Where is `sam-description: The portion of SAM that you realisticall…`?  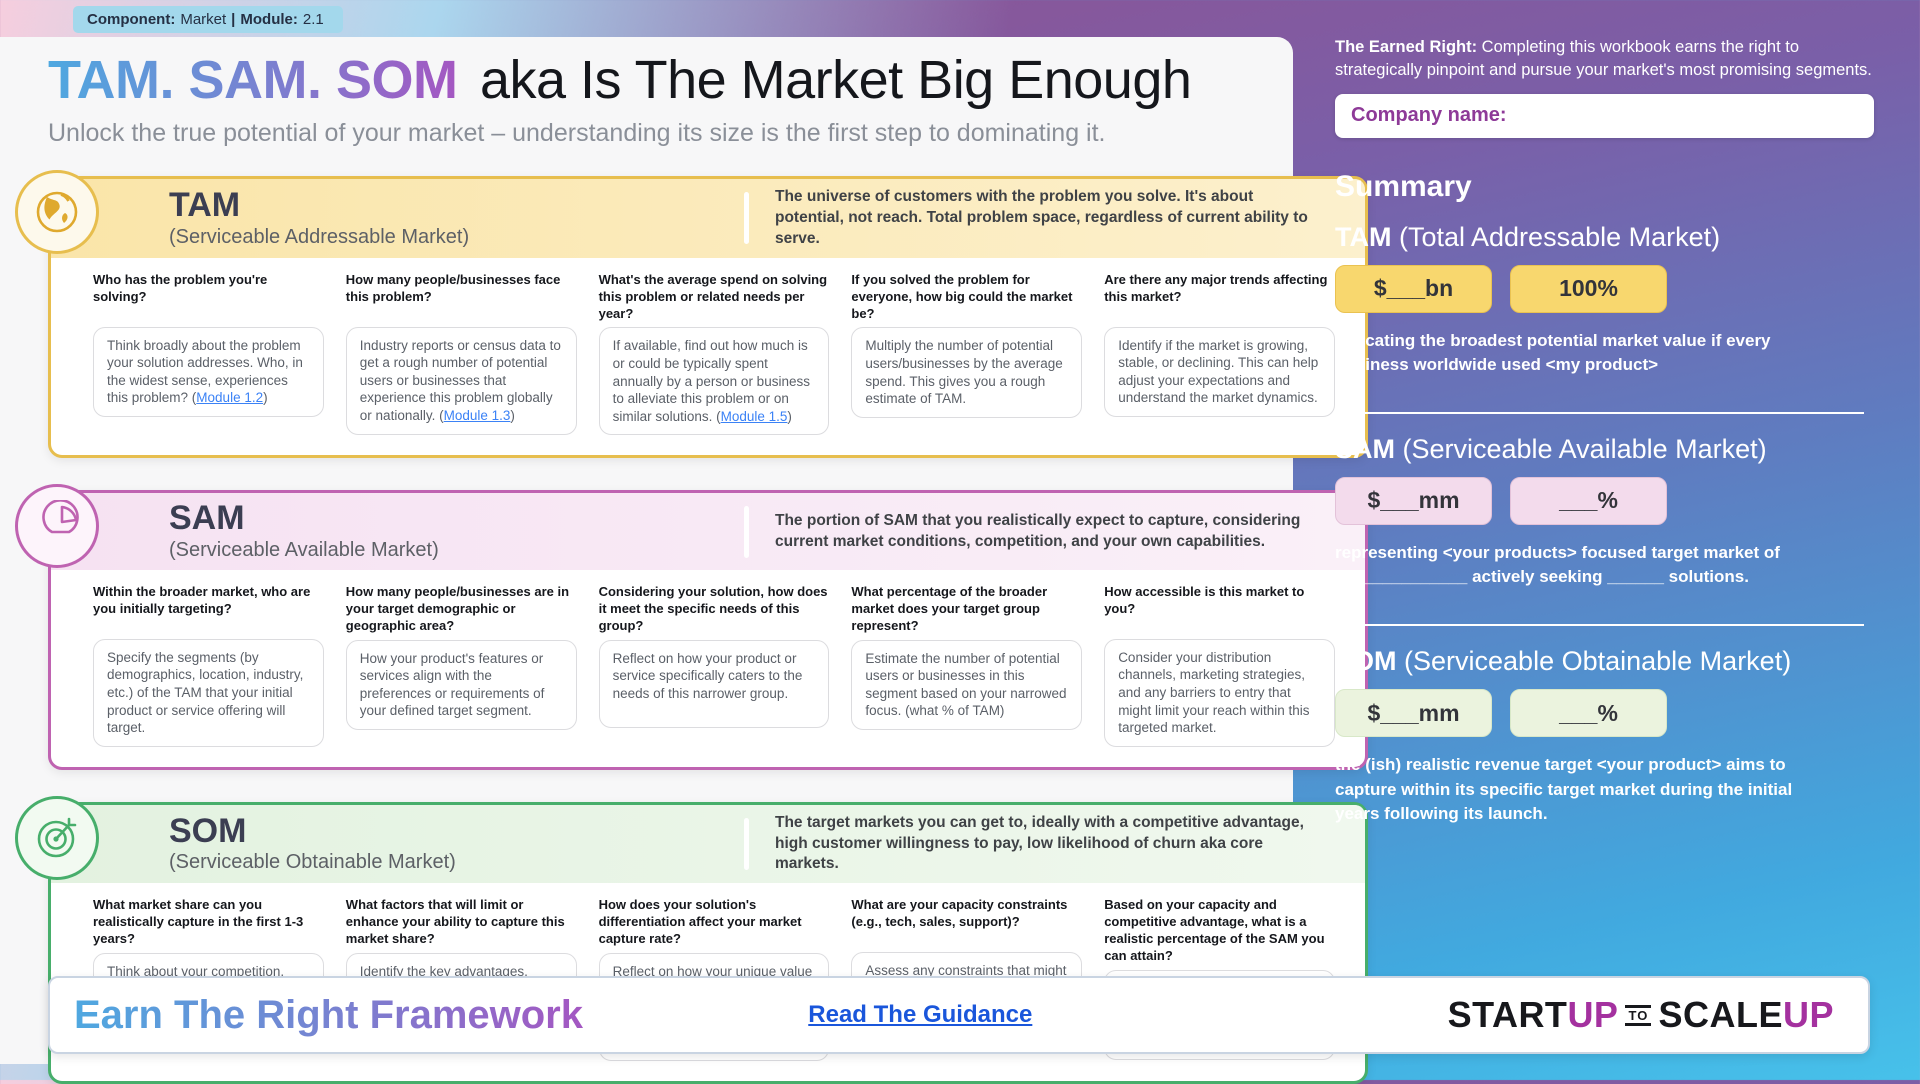
sam-description: The portion of SAM that you realisticall… is located at coordinates (1038, 530).